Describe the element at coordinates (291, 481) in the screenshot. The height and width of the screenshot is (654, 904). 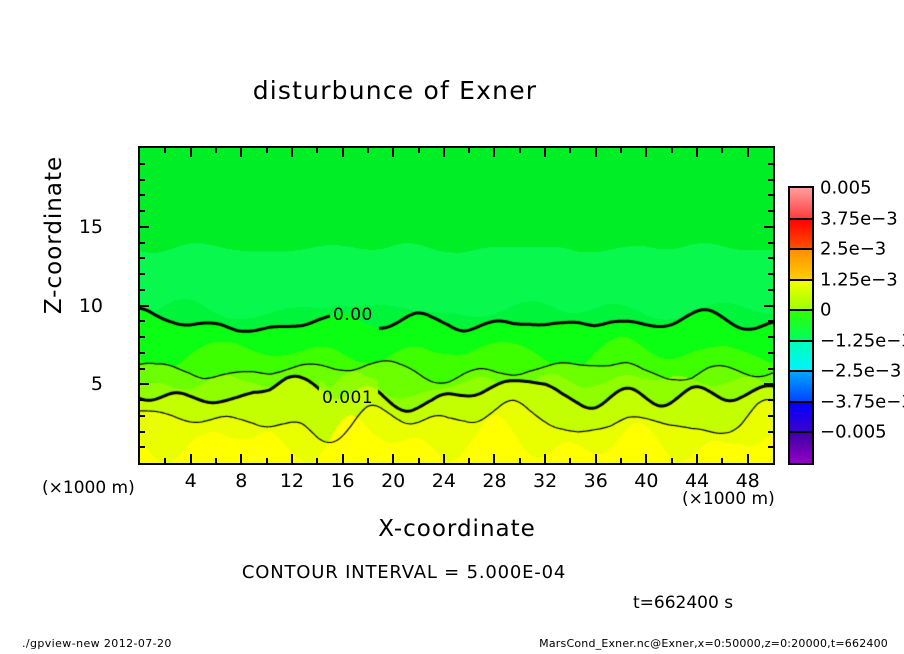
I see `x-tick-label: 12` at that location.